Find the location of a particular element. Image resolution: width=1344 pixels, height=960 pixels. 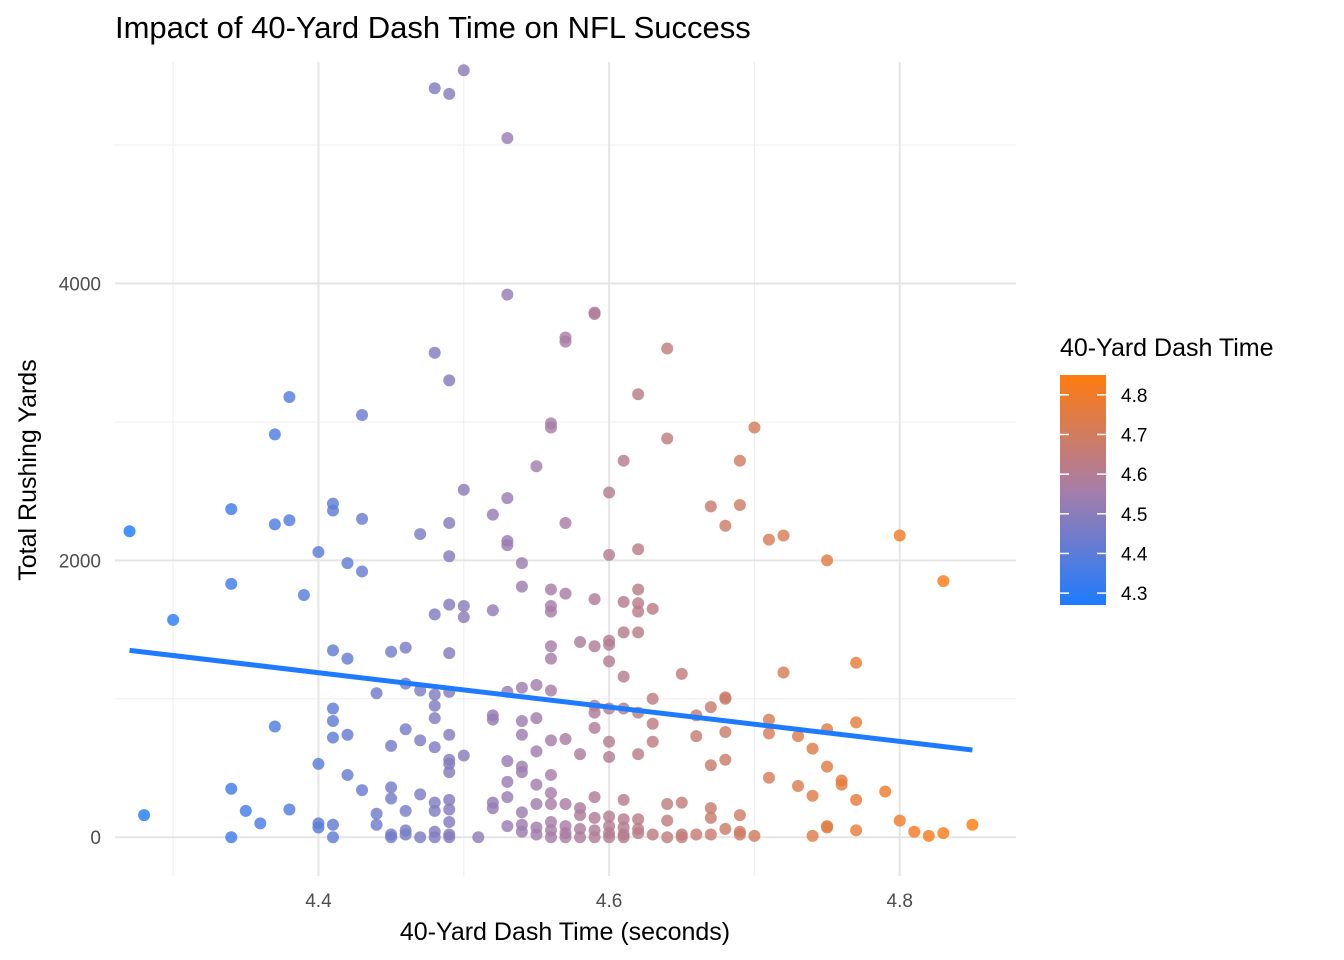

legend-tick-label: 4.3 is located at coordinates (1134, 594).